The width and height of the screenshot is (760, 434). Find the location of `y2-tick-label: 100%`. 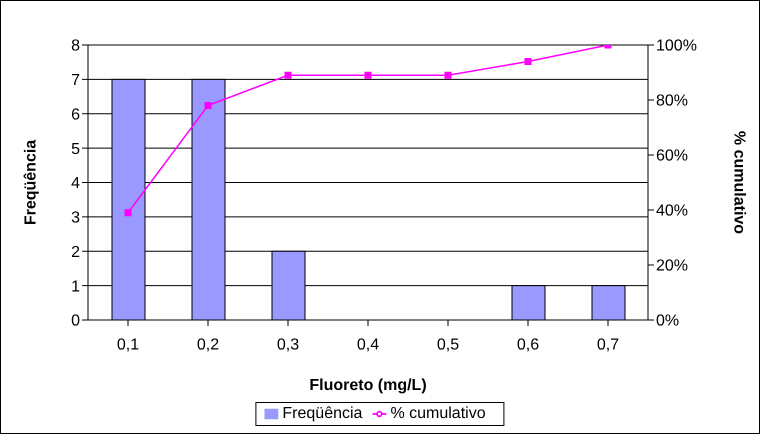

y2-tick-label: 100% is located at coordinates (676, 46).